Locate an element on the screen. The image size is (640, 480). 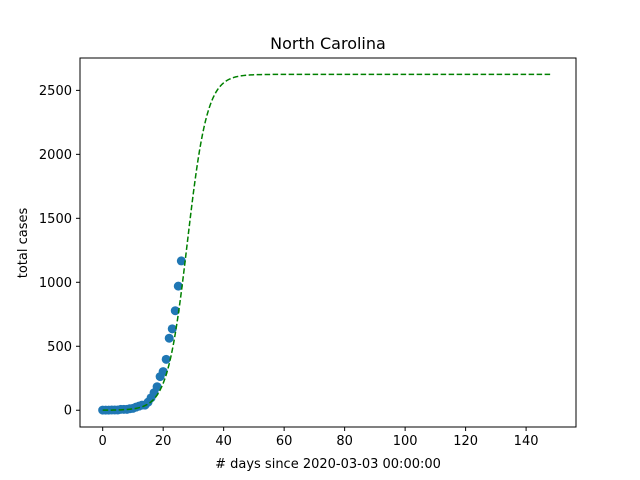
x-tick-label: 0 is located at coordinates (103, 441).